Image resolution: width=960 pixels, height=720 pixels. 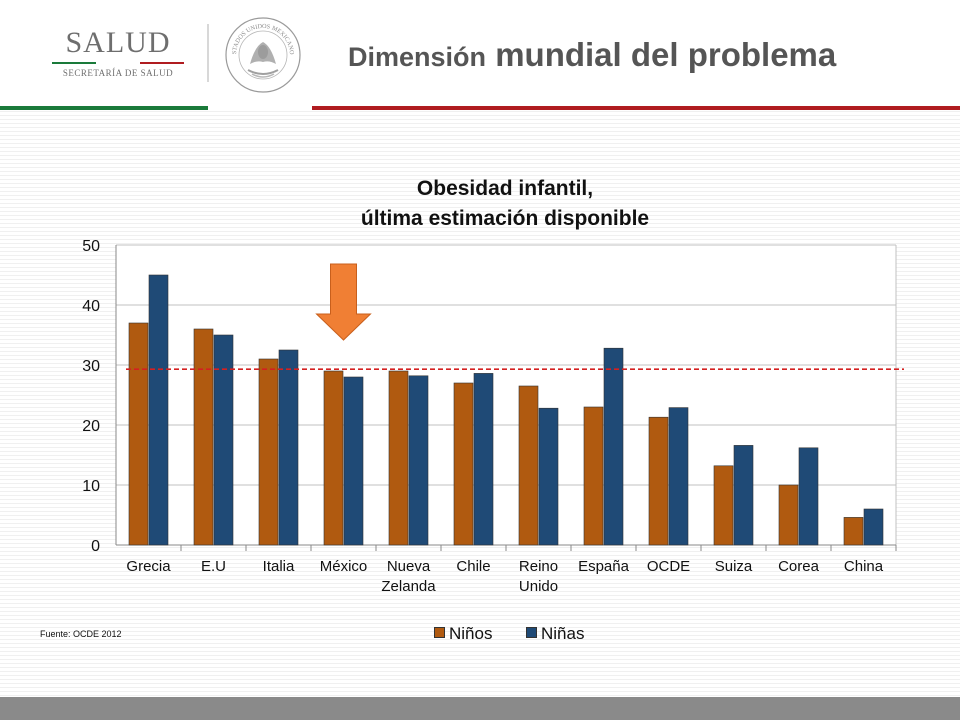 What do you see at coordinates (91, 246) in the screenshot?
I see `y-tick-label: 50` at bounding box center [91, 246].